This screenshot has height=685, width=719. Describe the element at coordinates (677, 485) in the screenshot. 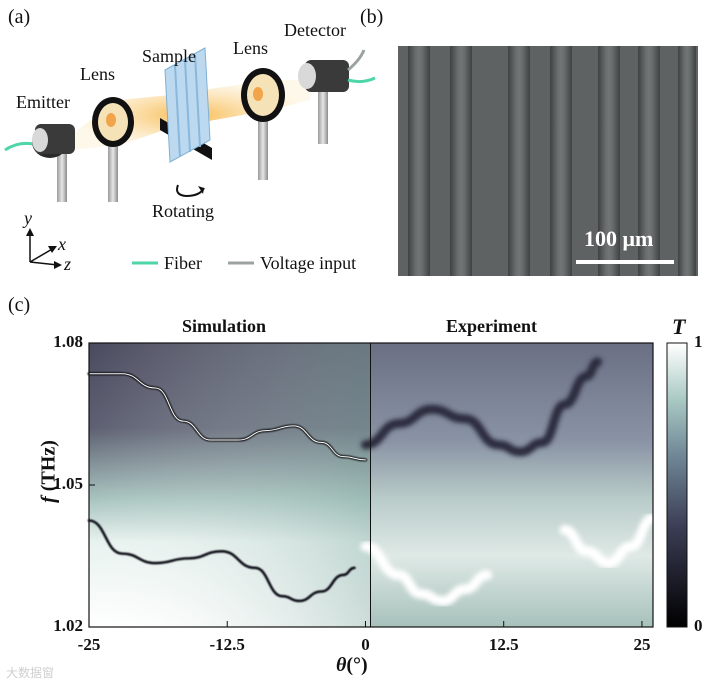

I see `colorbar` at that location.